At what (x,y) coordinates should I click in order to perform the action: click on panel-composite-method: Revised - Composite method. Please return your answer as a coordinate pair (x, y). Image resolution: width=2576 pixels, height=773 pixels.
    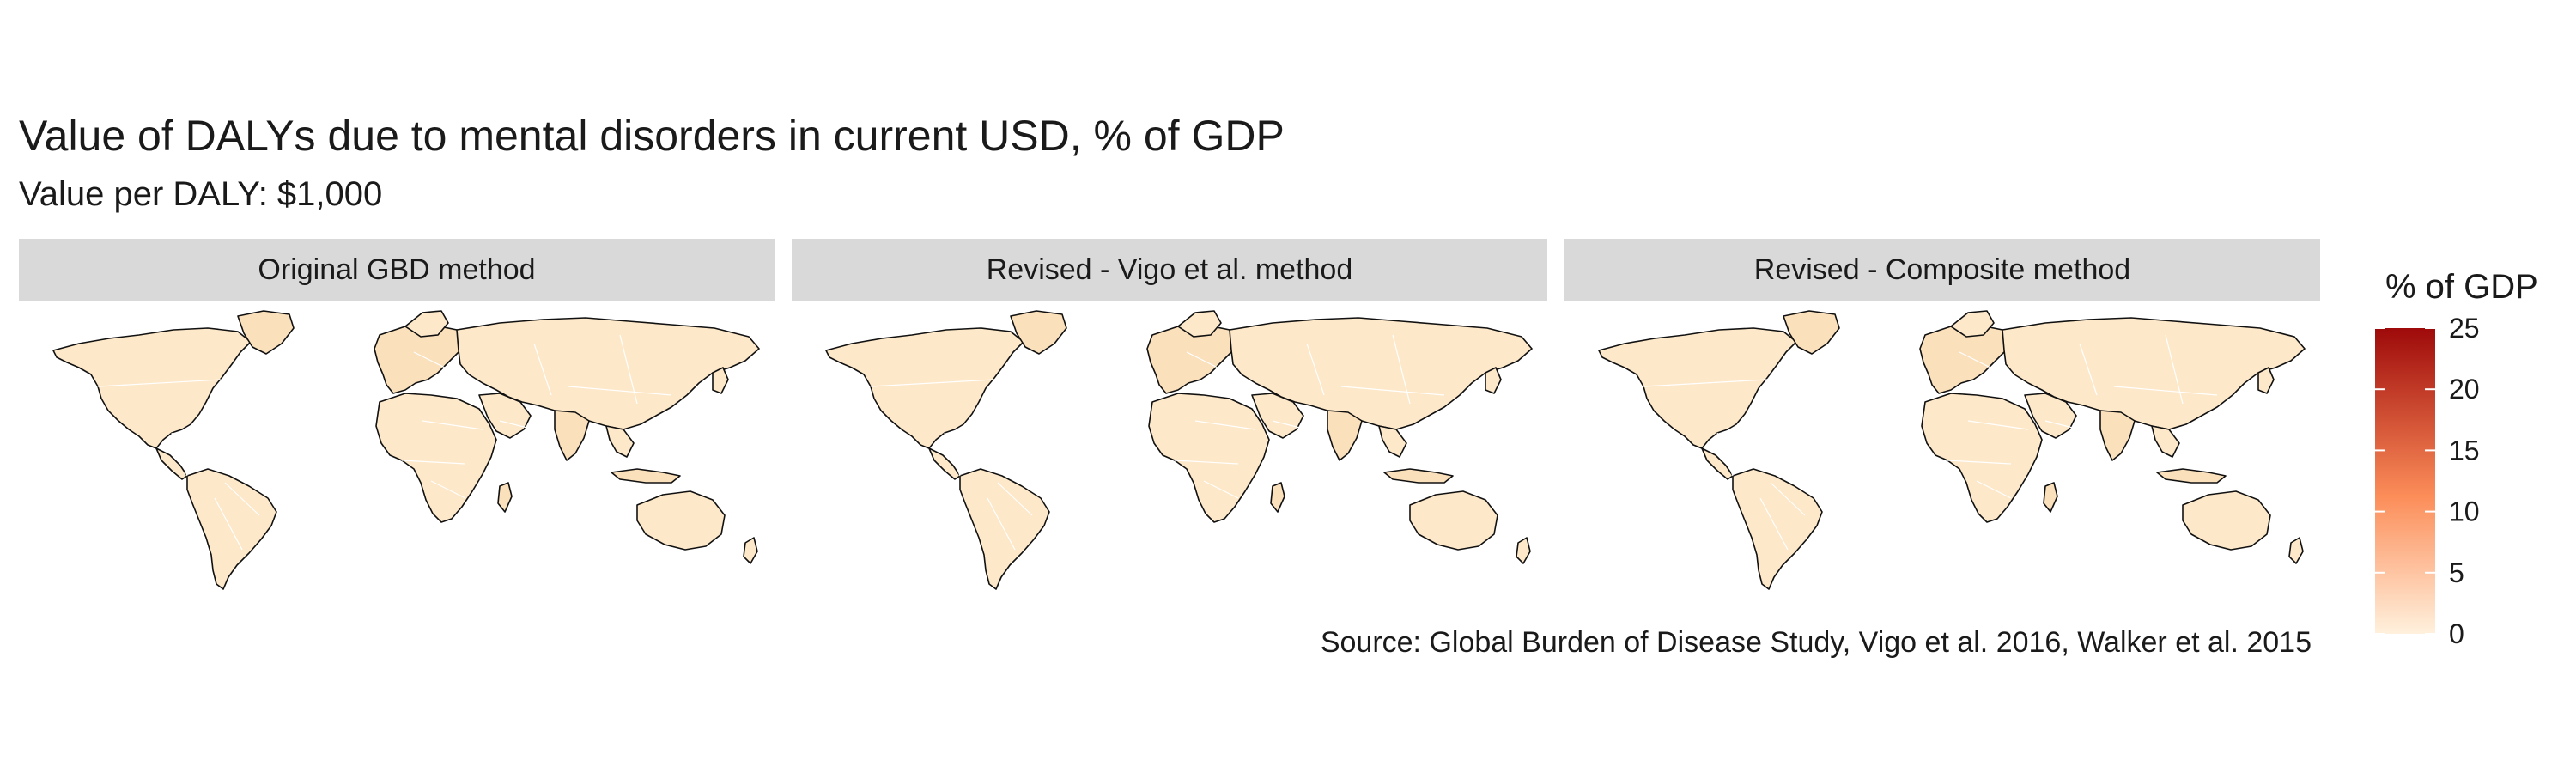
    Looking at the image, I should click on (1942, 416).